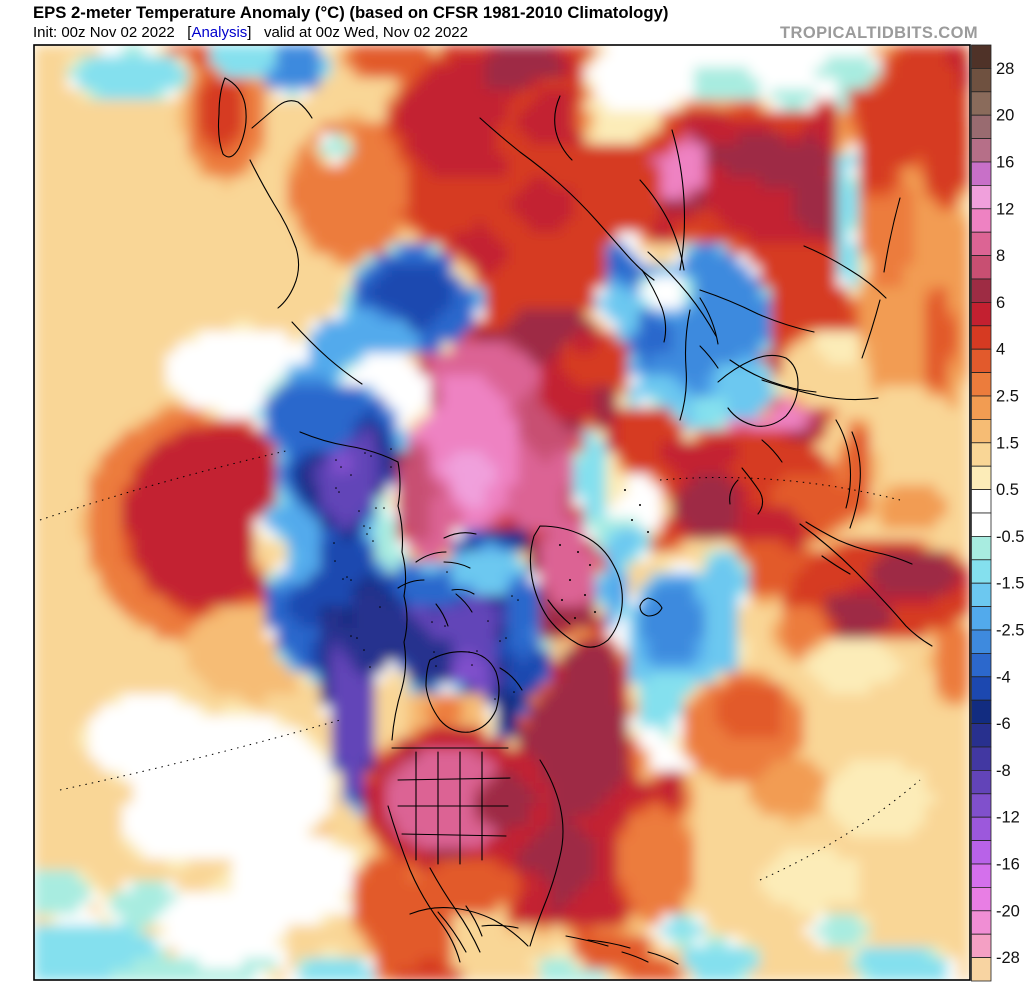 The width and height of the screenshot is (1024, 1000). Describe the element at coordinates (1007, 443) in the screenshot. I see `svg-text: 1.5` at that location.